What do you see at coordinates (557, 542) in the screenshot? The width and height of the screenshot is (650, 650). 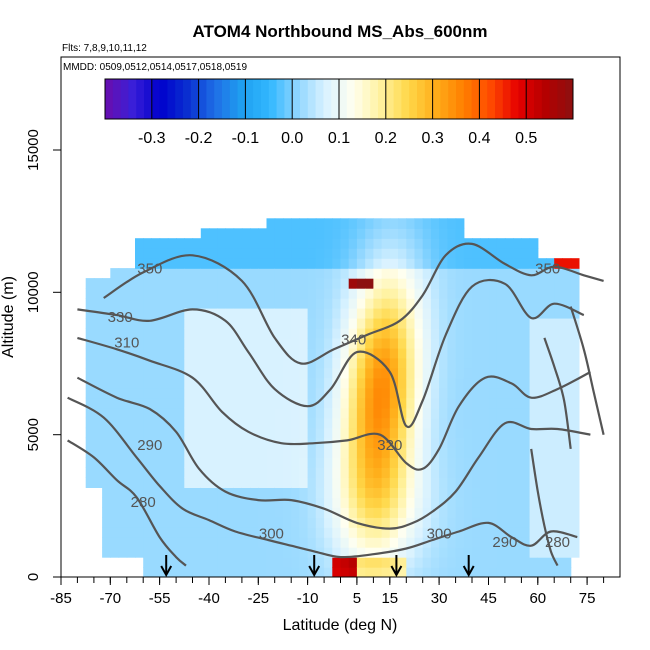 I see `contour-label: 280` at bounding box center [557, 542].